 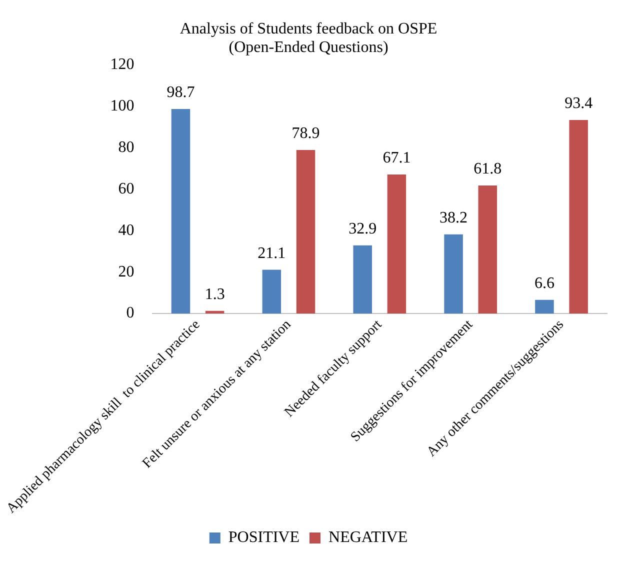 What do you see at coordinates (362, 229) in the screenshot?
I see `data-label: 32.9` at bounding box center [362, 229].